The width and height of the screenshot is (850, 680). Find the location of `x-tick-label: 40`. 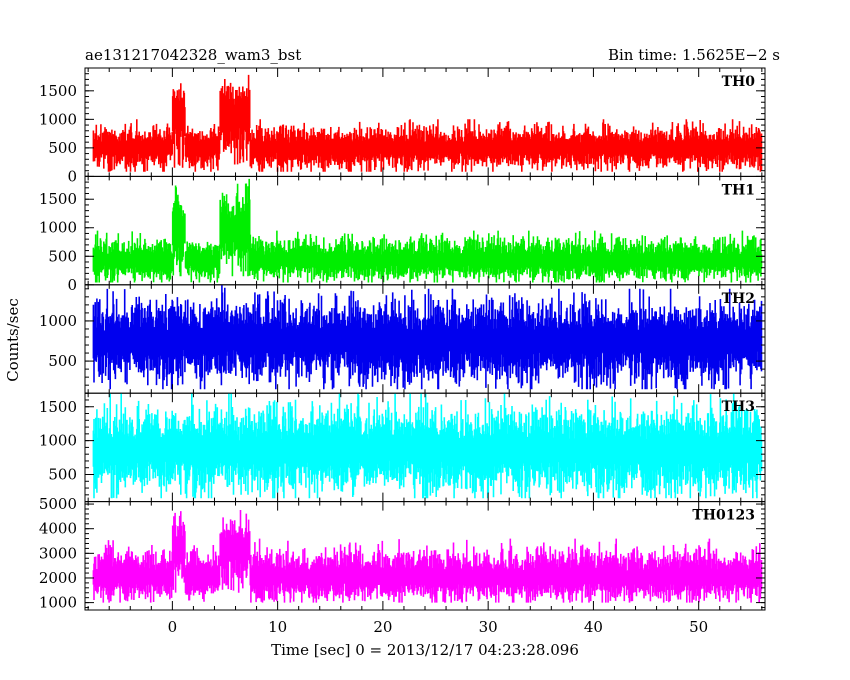

x-tick-label: 40 is located at coordinates (593, 627).